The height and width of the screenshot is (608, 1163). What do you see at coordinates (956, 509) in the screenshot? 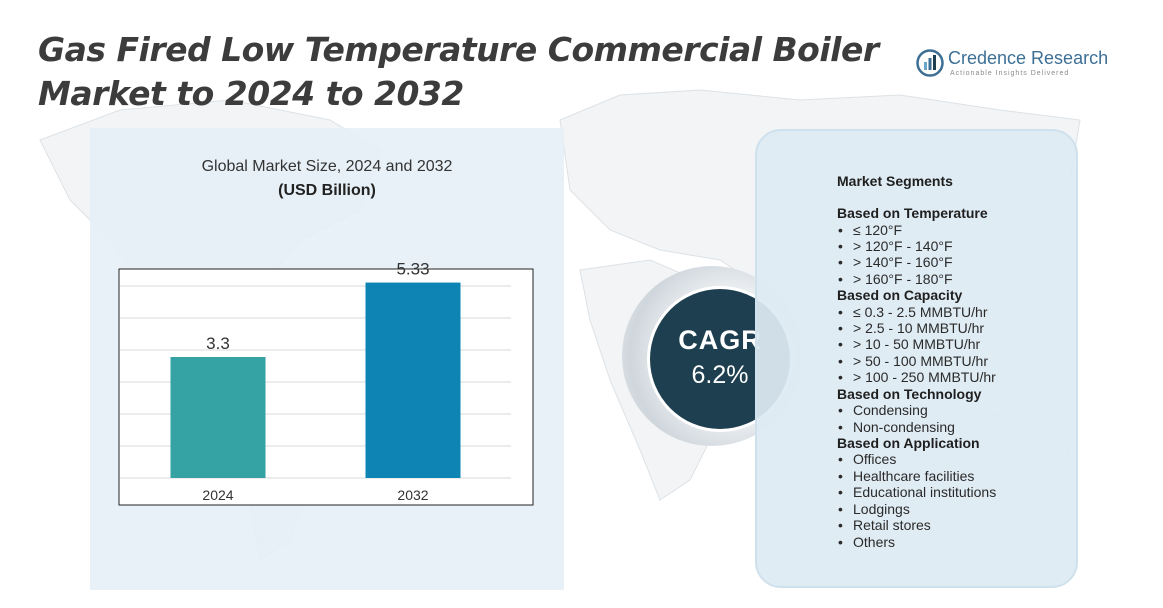
I see `segment-item: Lodgings` at bounding box center [956, 509].